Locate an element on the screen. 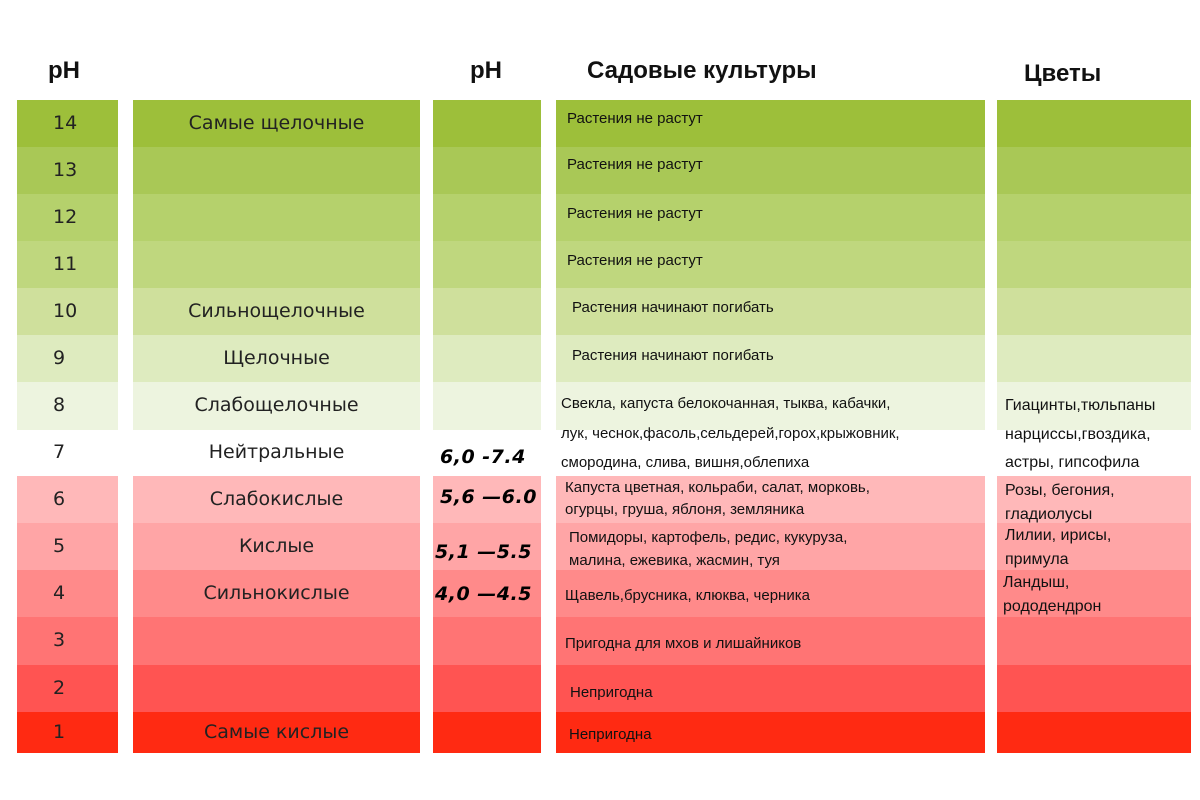 Image resolution: width=1200 pixels, height=800 pixels. ph-number-cell-ph2 is located at coordinates (67, 688).